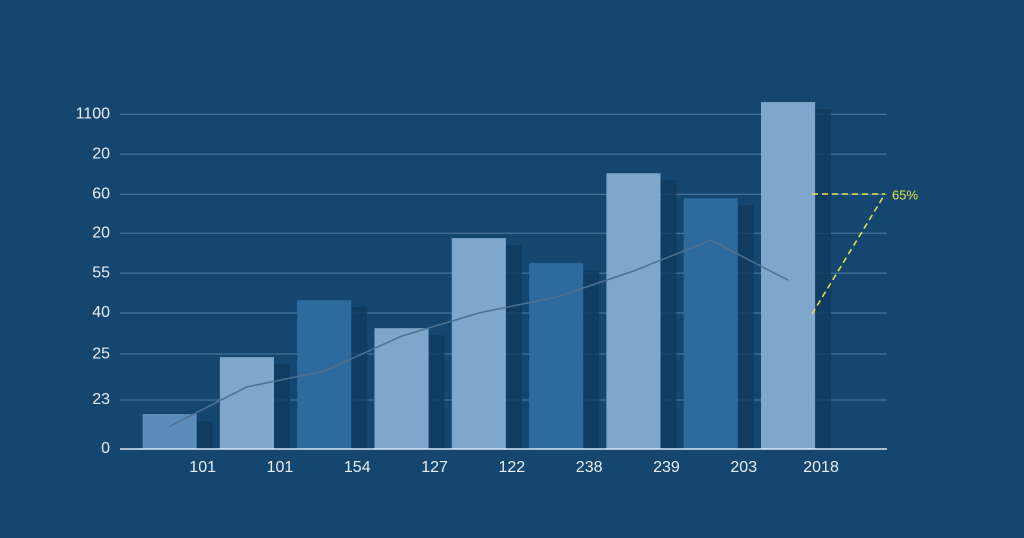 The width and height of the screenshot is (1024, 538). Describe the element at coordinates (821, 467) in the screenshot. I see `x-tick-label: 2018` at that location.